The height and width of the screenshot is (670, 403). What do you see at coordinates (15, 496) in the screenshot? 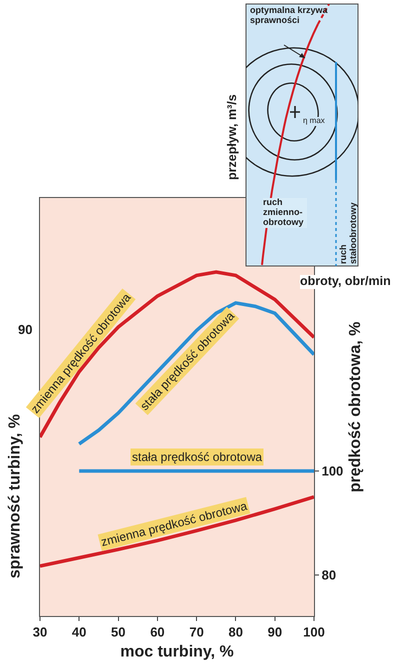
I see `y-axis-title: sprawność turbiny, %` at bounding box center [15, 496].